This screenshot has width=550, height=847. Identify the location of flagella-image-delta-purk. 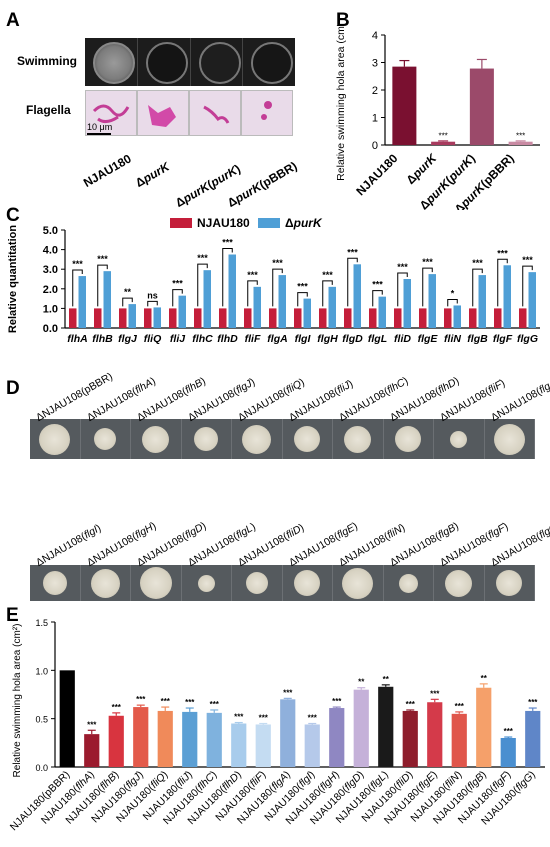
(163, 113).